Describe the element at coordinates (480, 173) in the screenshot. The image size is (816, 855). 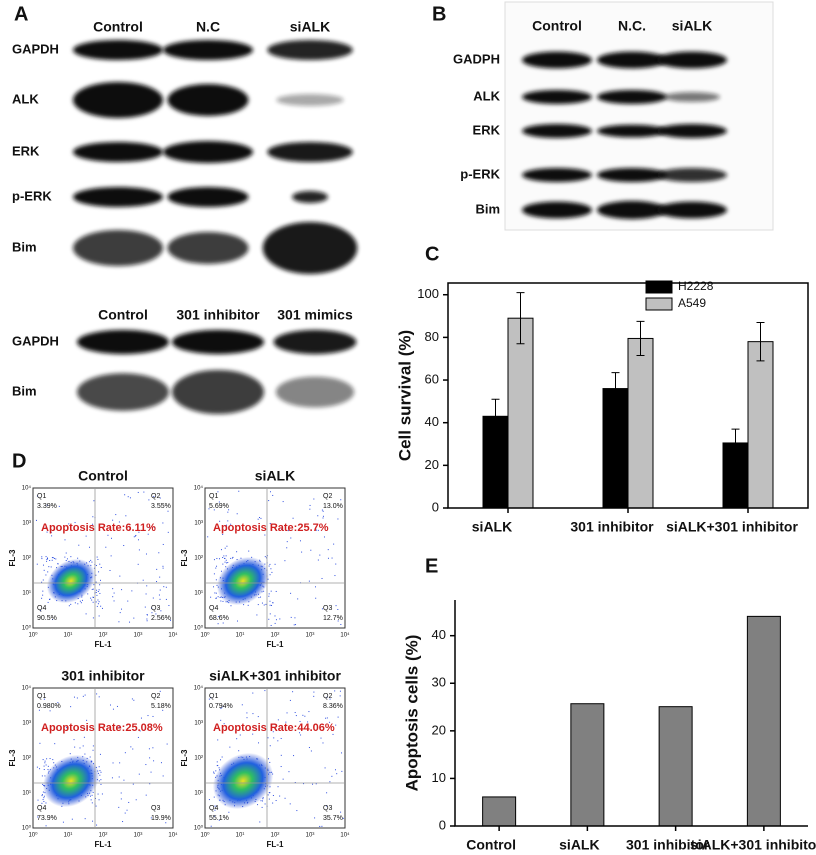
I see `row-label: p-ERK` at that location.